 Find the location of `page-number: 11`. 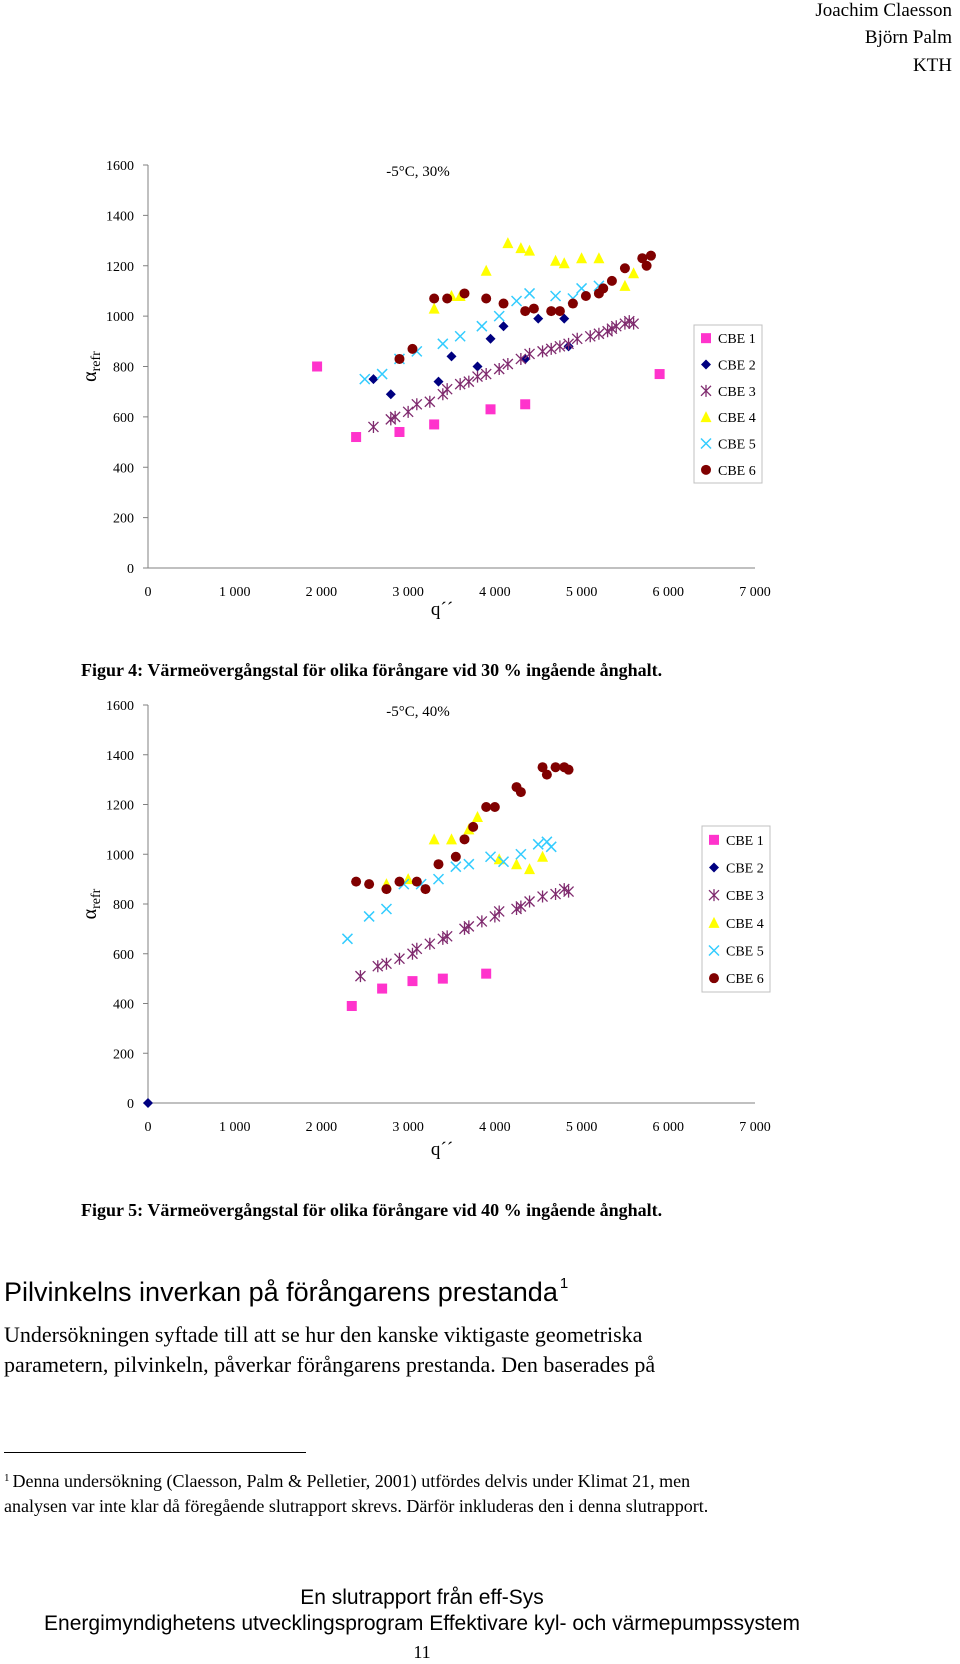

page-number: 11 is located at coordinates (422, 1652).